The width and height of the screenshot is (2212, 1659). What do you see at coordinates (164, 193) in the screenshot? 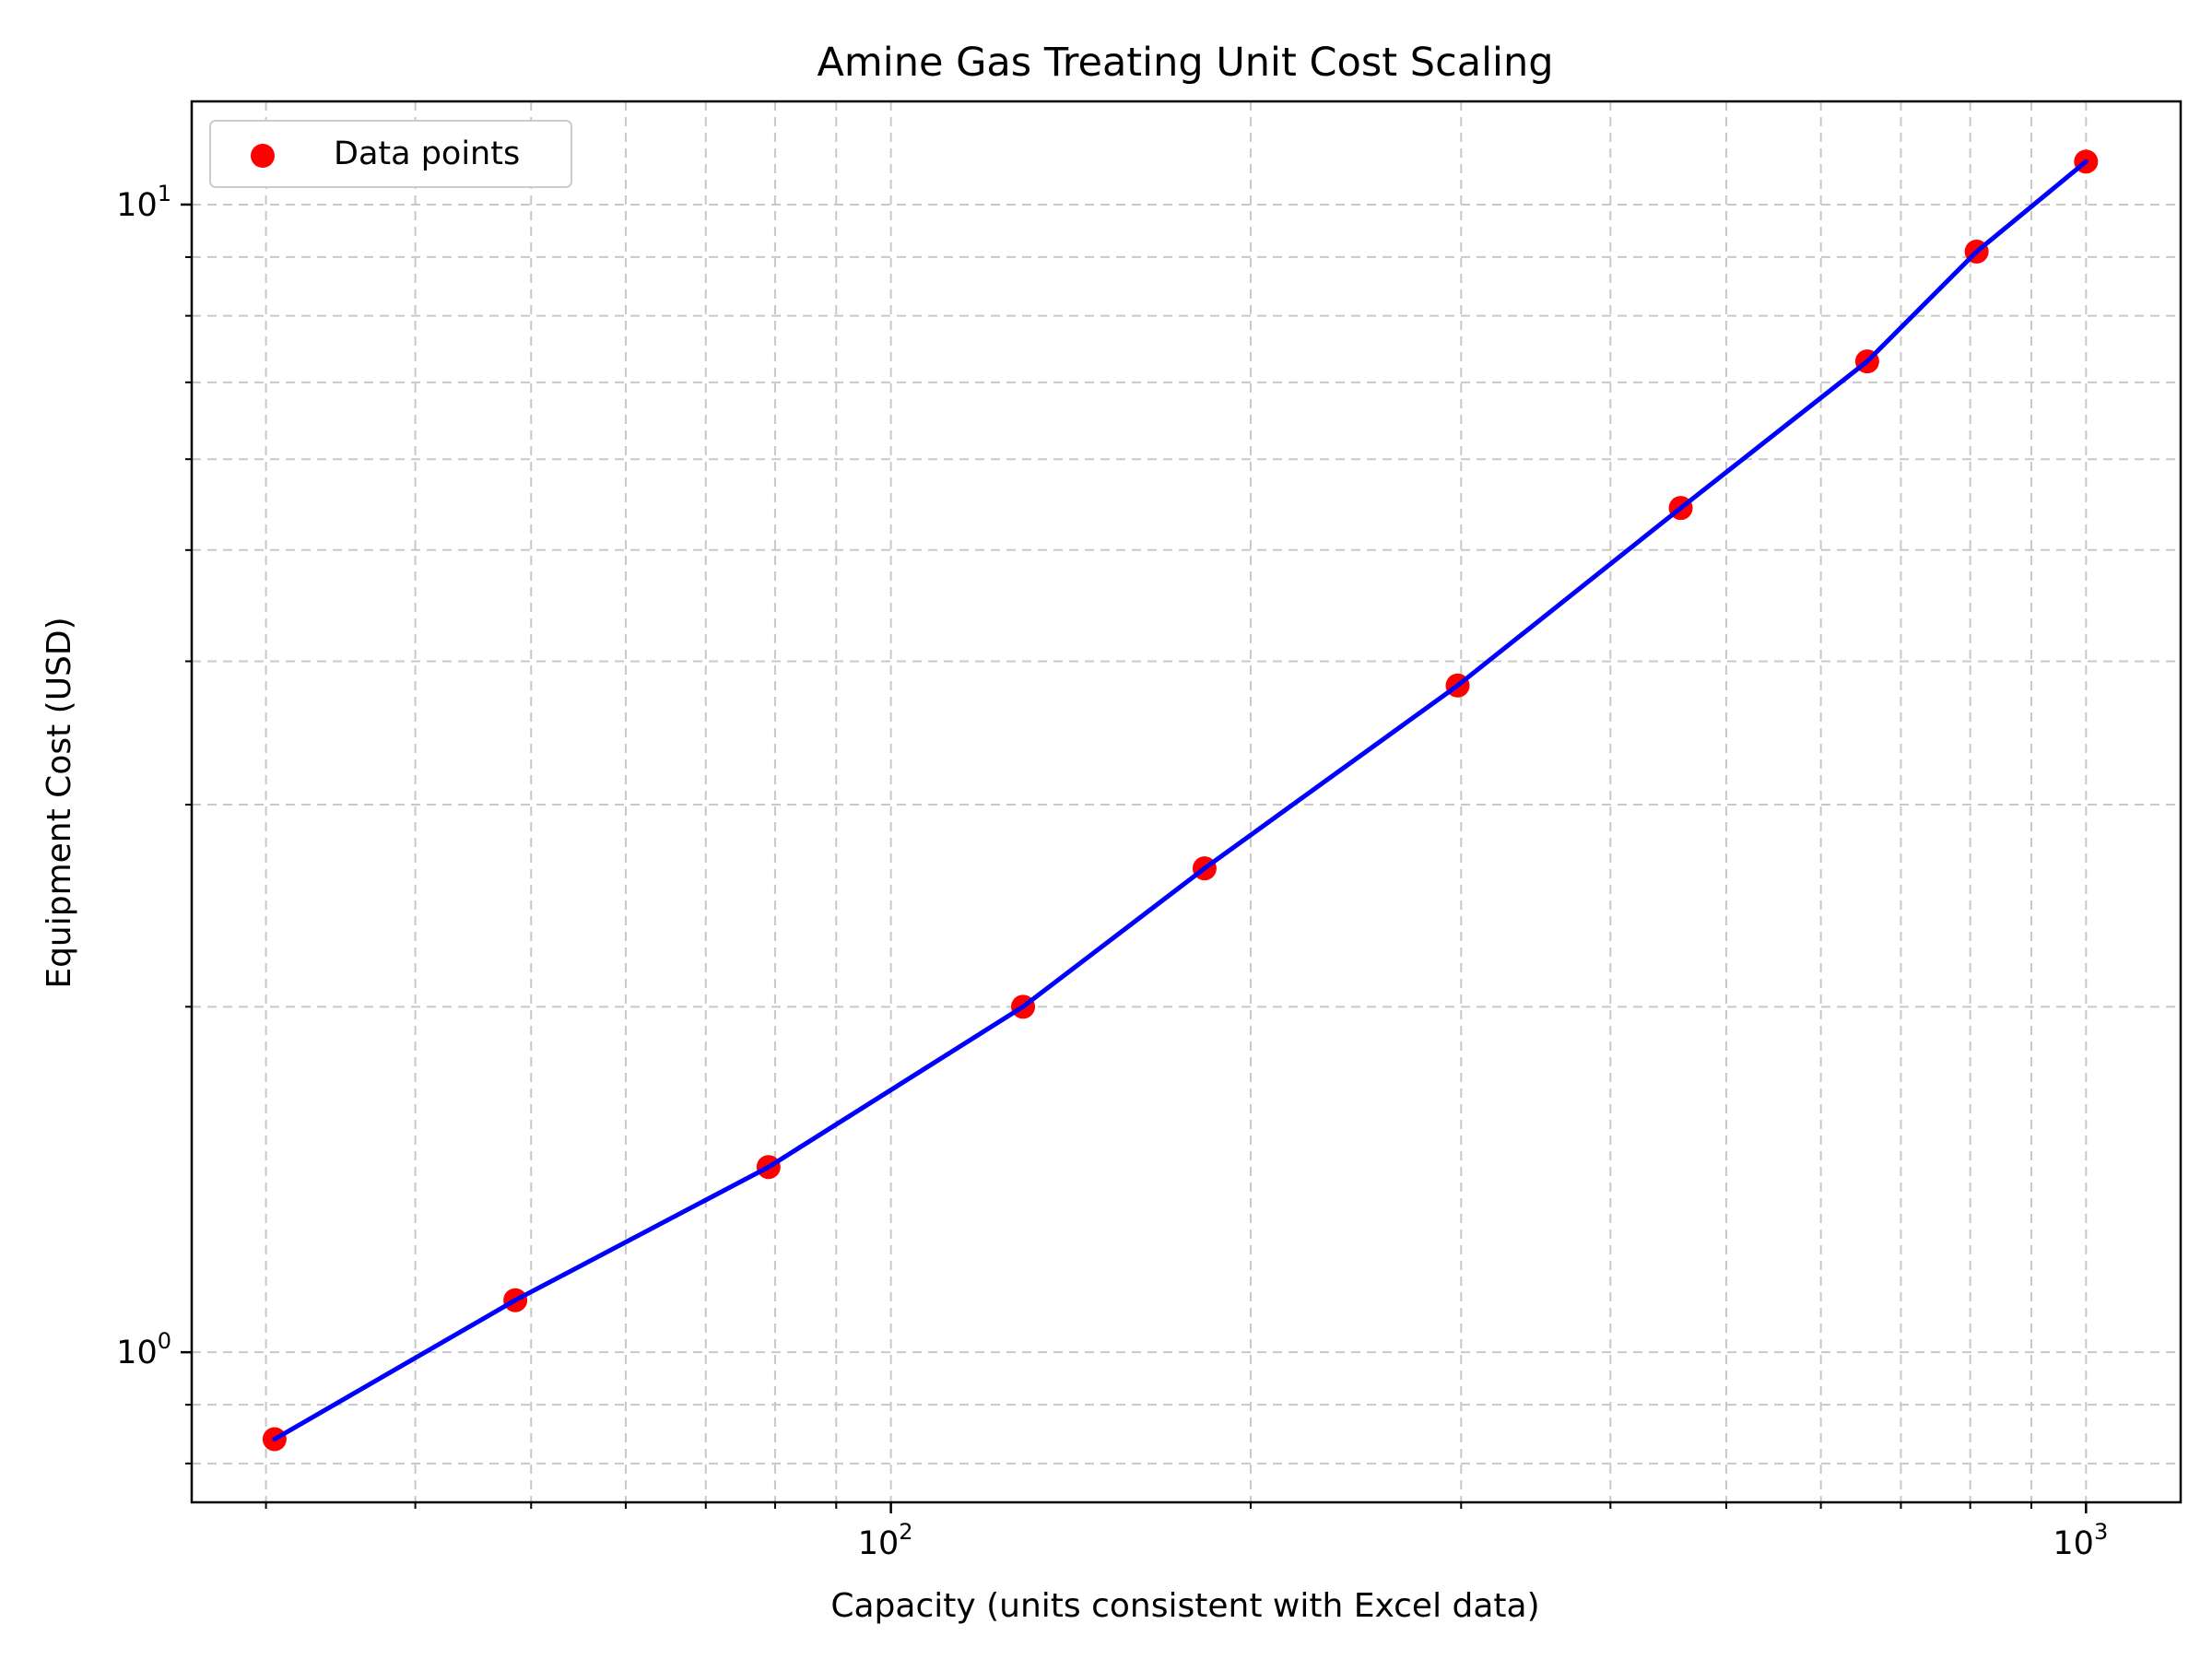
I see `y-tick-label-exp: 1` at bounding box center [164, 193].